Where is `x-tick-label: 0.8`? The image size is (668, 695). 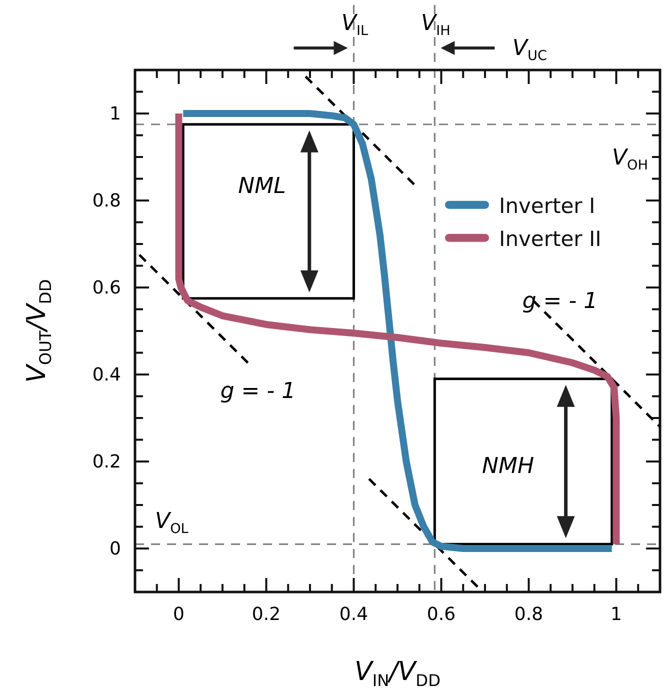
x-tick-label: 0.8 is located at coordinates (529, 614).